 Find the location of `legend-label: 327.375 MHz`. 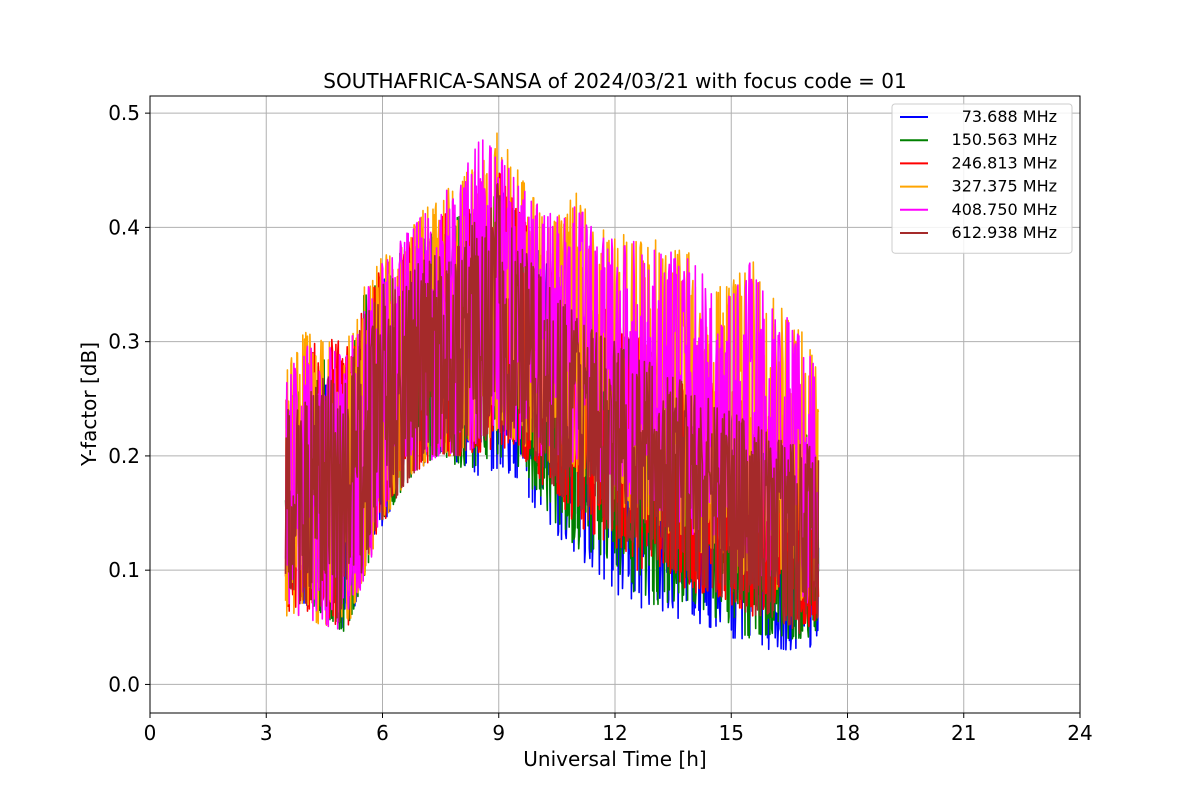

legend-label: 327.375 MHz is located at coordinates (1004, 186).